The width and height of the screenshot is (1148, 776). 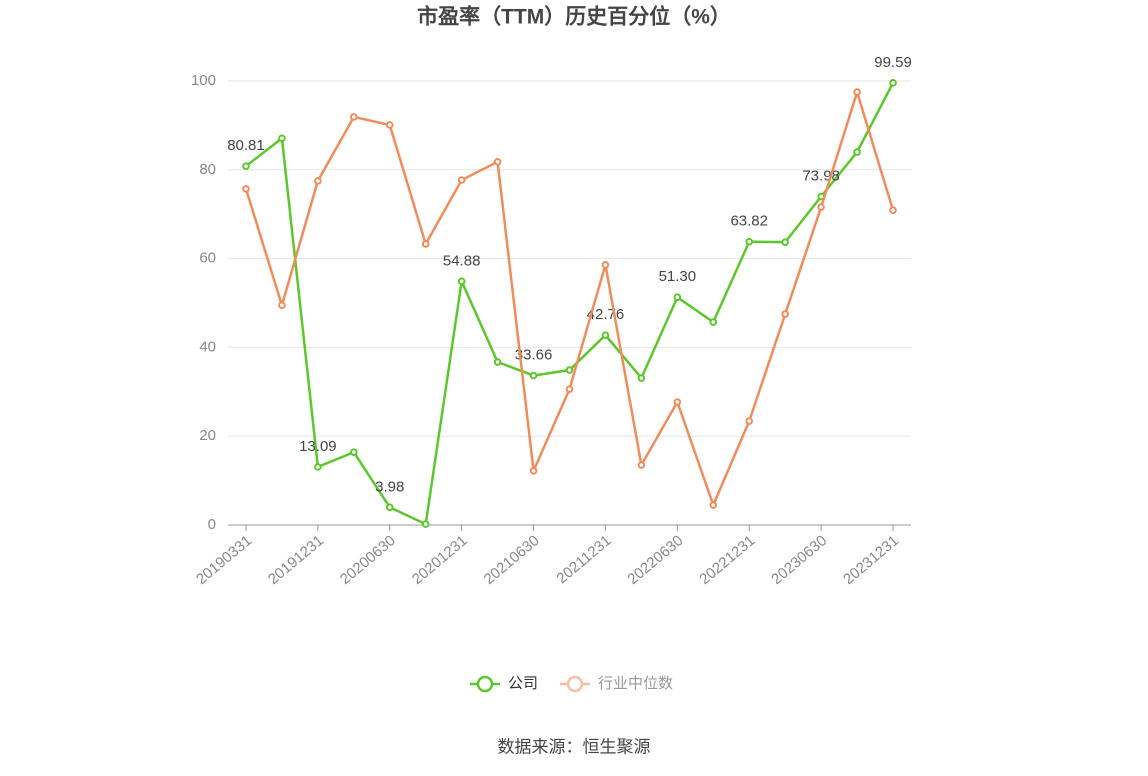 I want to click on x-tick-label: 20210630, so click(x=512, y=560).